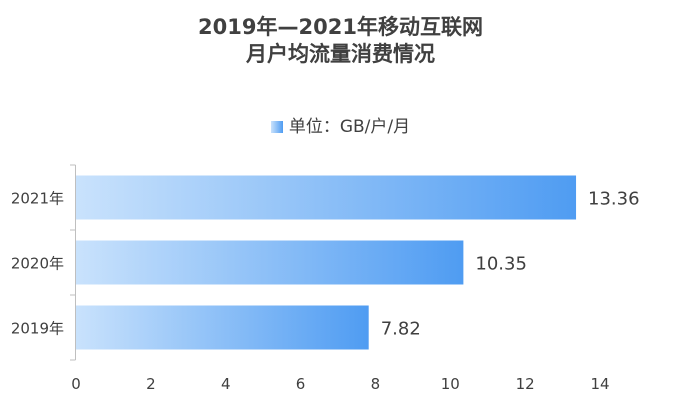 The height and width of the screenshot is (417, 681). I want to click on data-label: 10.35, so click(501, 264).